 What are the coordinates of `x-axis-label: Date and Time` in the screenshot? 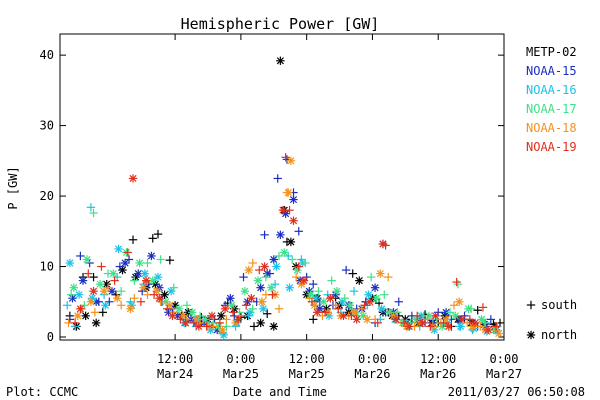 It's located at (280, 392).